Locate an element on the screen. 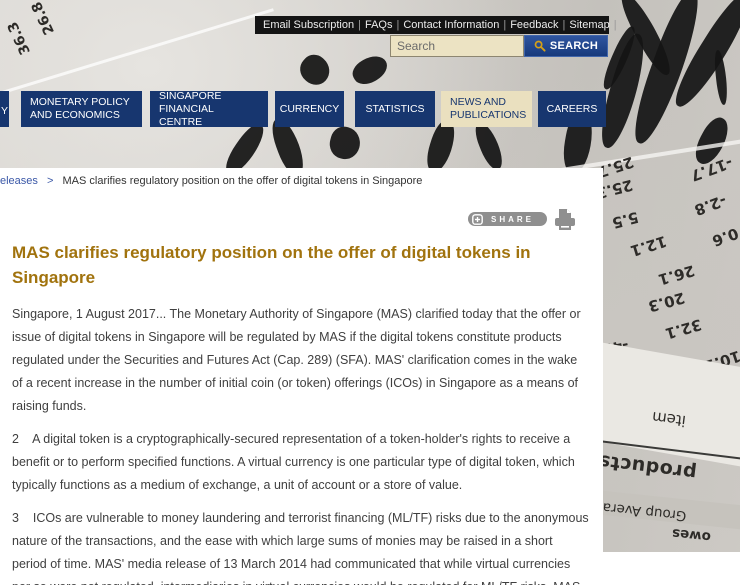 This screenshot has height=585, width=740. nav-tab-label: CURRENCY is located at coordinates (309, 108).